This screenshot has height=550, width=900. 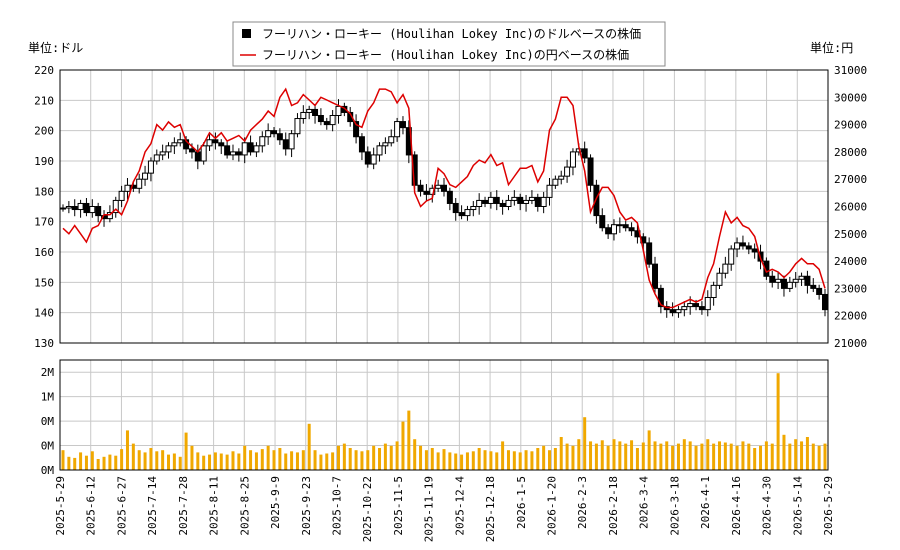 What do you see at coordinates (831, 47) in the screenshot?
I see `right-unit-label: 単位:円` at bounding box center [831, 47].